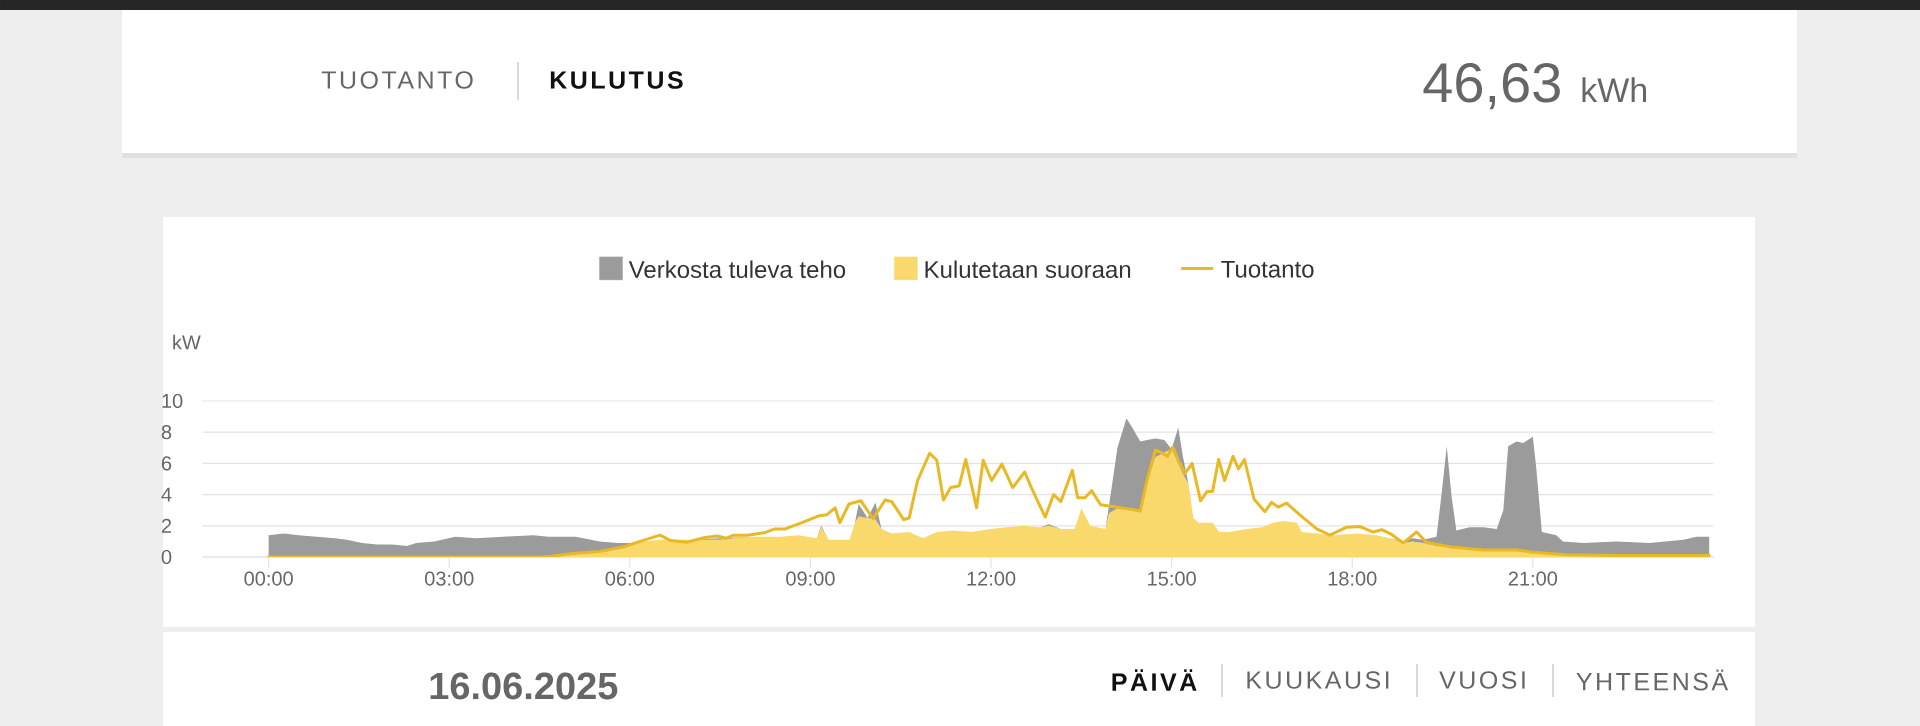  I want to click on y-tick-label: 10, so click(172, 401).